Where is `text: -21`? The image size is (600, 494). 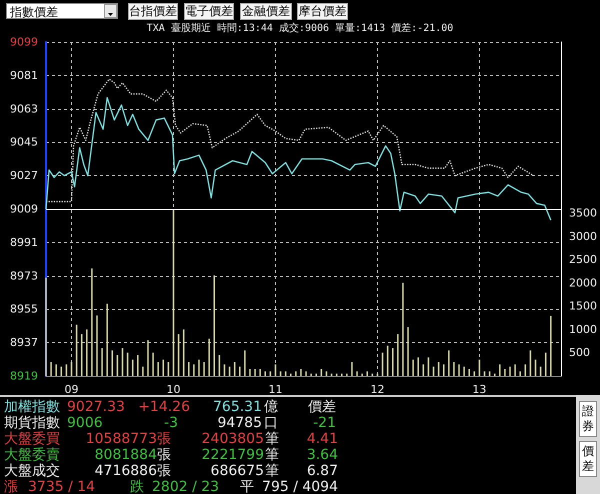
text: -21 is located at coordinates (324, 423).